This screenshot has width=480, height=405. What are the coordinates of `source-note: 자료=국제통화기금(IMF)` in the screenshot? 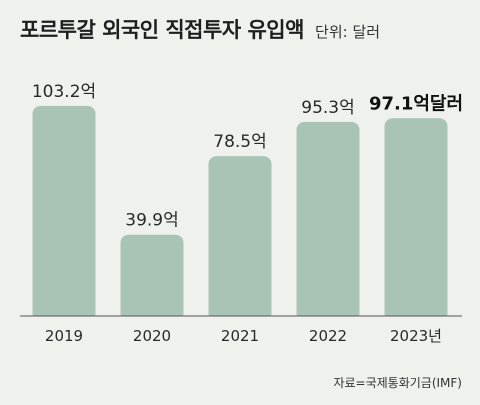 It's located at (397, 383).